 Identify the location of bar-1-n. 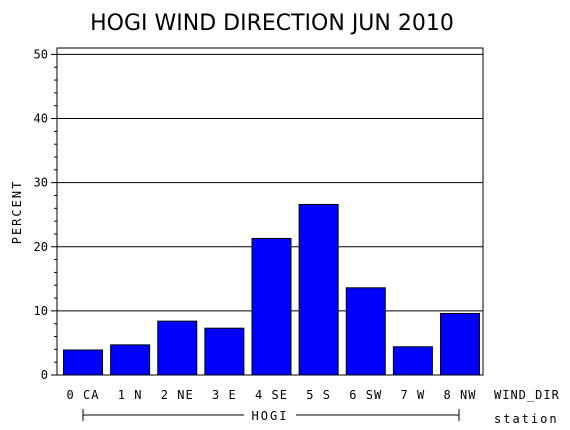
(130, 360).